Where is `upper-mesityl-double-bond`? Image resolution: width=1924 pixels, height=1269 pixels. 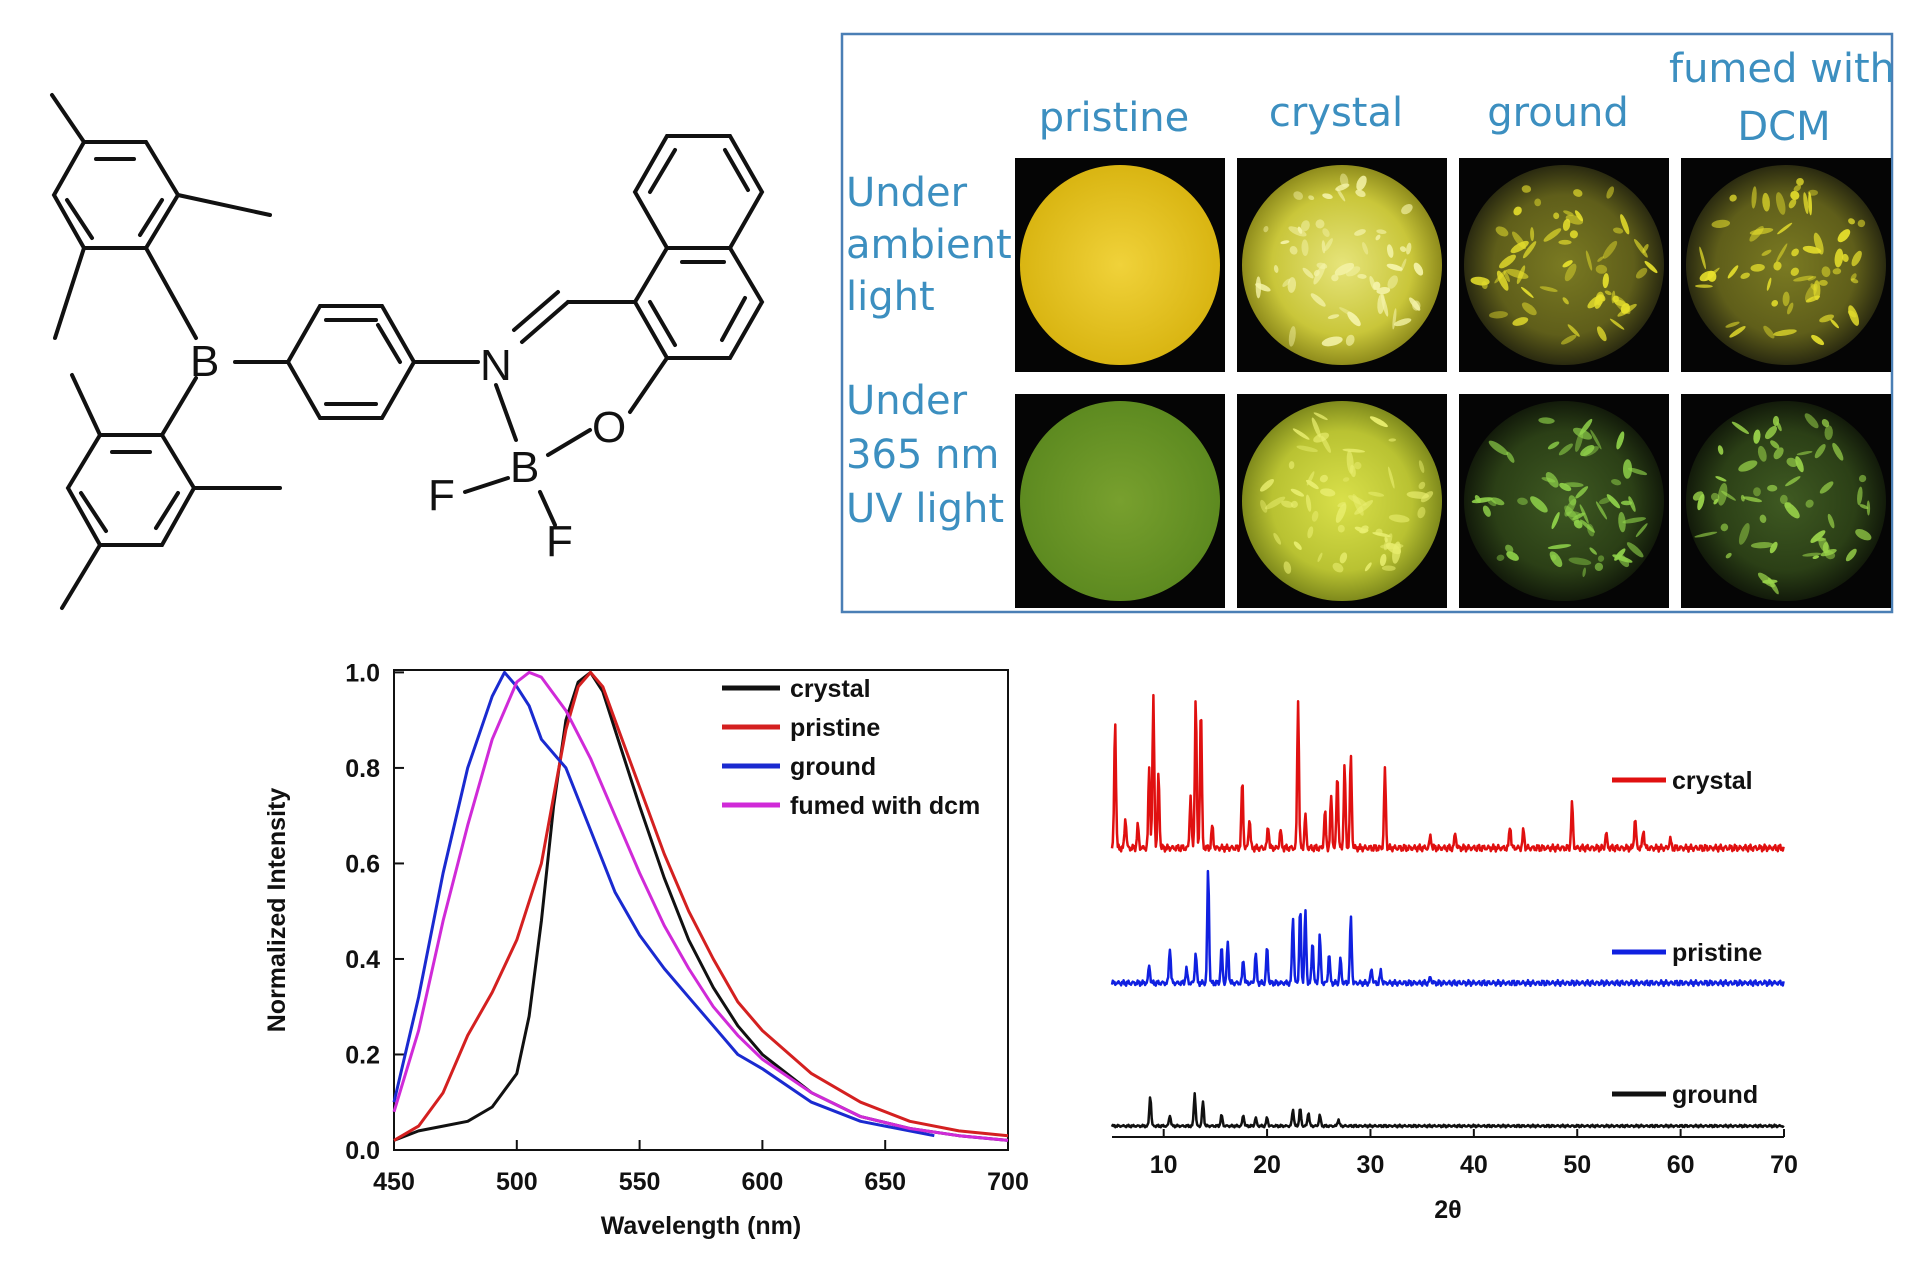 upper-mesityl-double-bond is located at coordinates (151, 217).